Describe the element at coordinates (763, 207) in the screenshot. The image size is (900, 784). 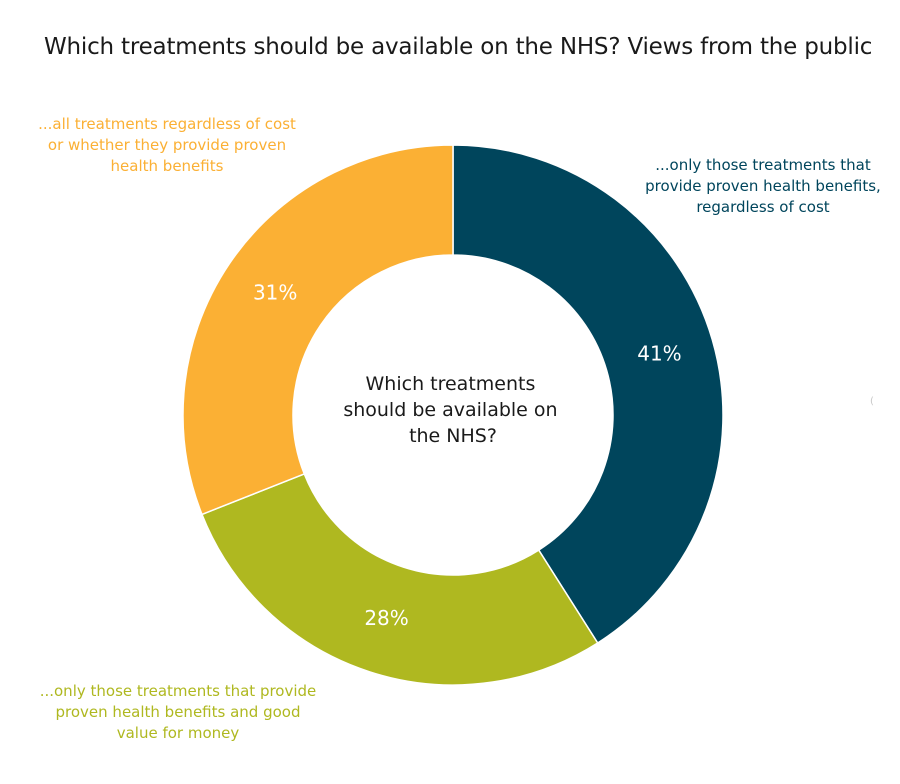
I see `annotation-line: regardless of cost` at that location.